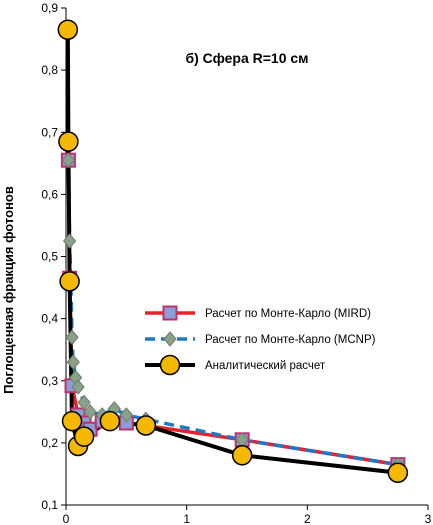 This screenshot has width=433, height=525. What do you see at coordinates (49, 505) in the screenshot?
I see `y-tick-label: 0,1` at bounding box center [49, 505].